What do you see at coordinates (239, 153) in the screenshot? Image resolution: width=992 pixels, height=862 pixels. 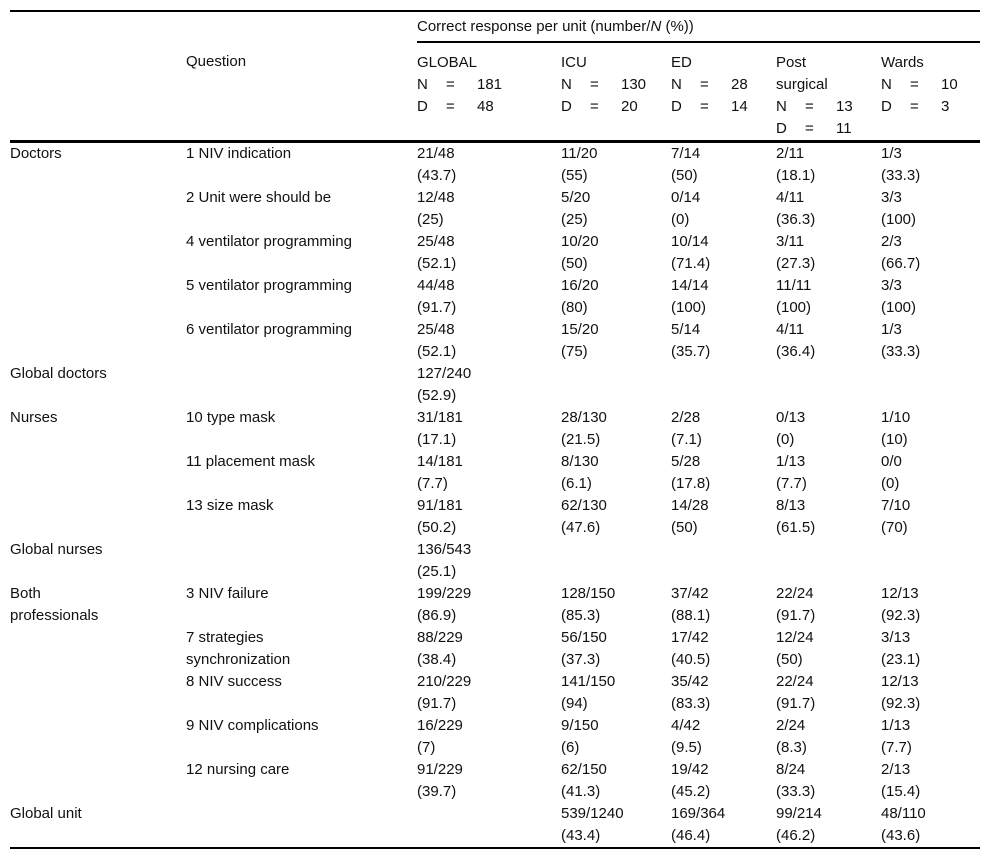 I see `question-label-line: 1 NIV indication` at bounding box center [239, 153].